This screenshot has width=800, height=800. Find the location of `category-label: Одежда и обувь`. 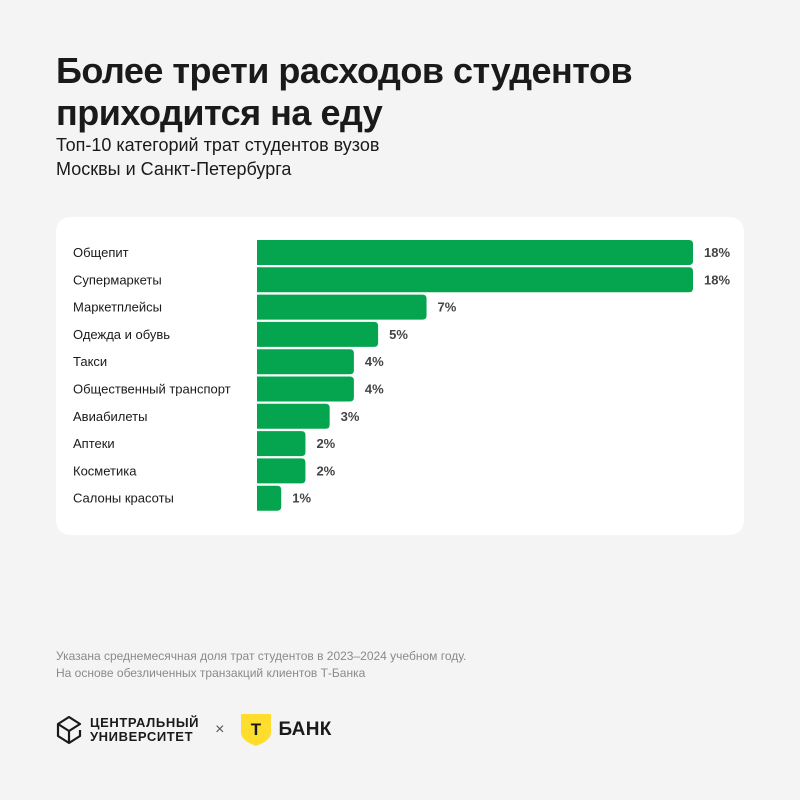

category-label: Одежда и обувь is located at coordinates (121, 334).